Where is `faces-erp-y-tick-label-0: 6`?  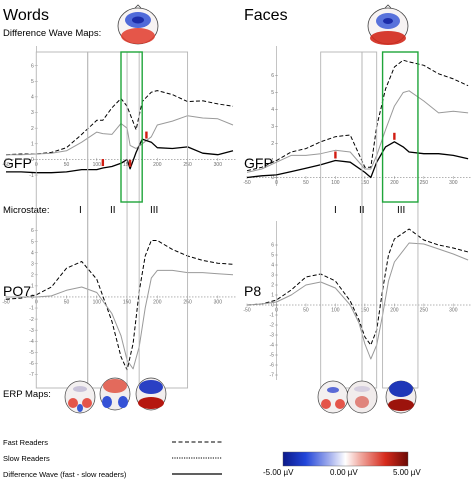 faces-erp-y-tick-label-0: 6 is located at coordinates (272, 246).